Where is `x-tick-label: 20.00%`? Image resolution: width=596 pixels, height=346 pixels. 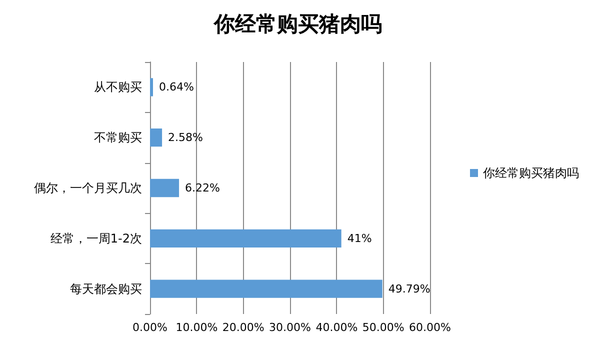 x-tick-label: 20.00% is located at coordinates (243, 327).